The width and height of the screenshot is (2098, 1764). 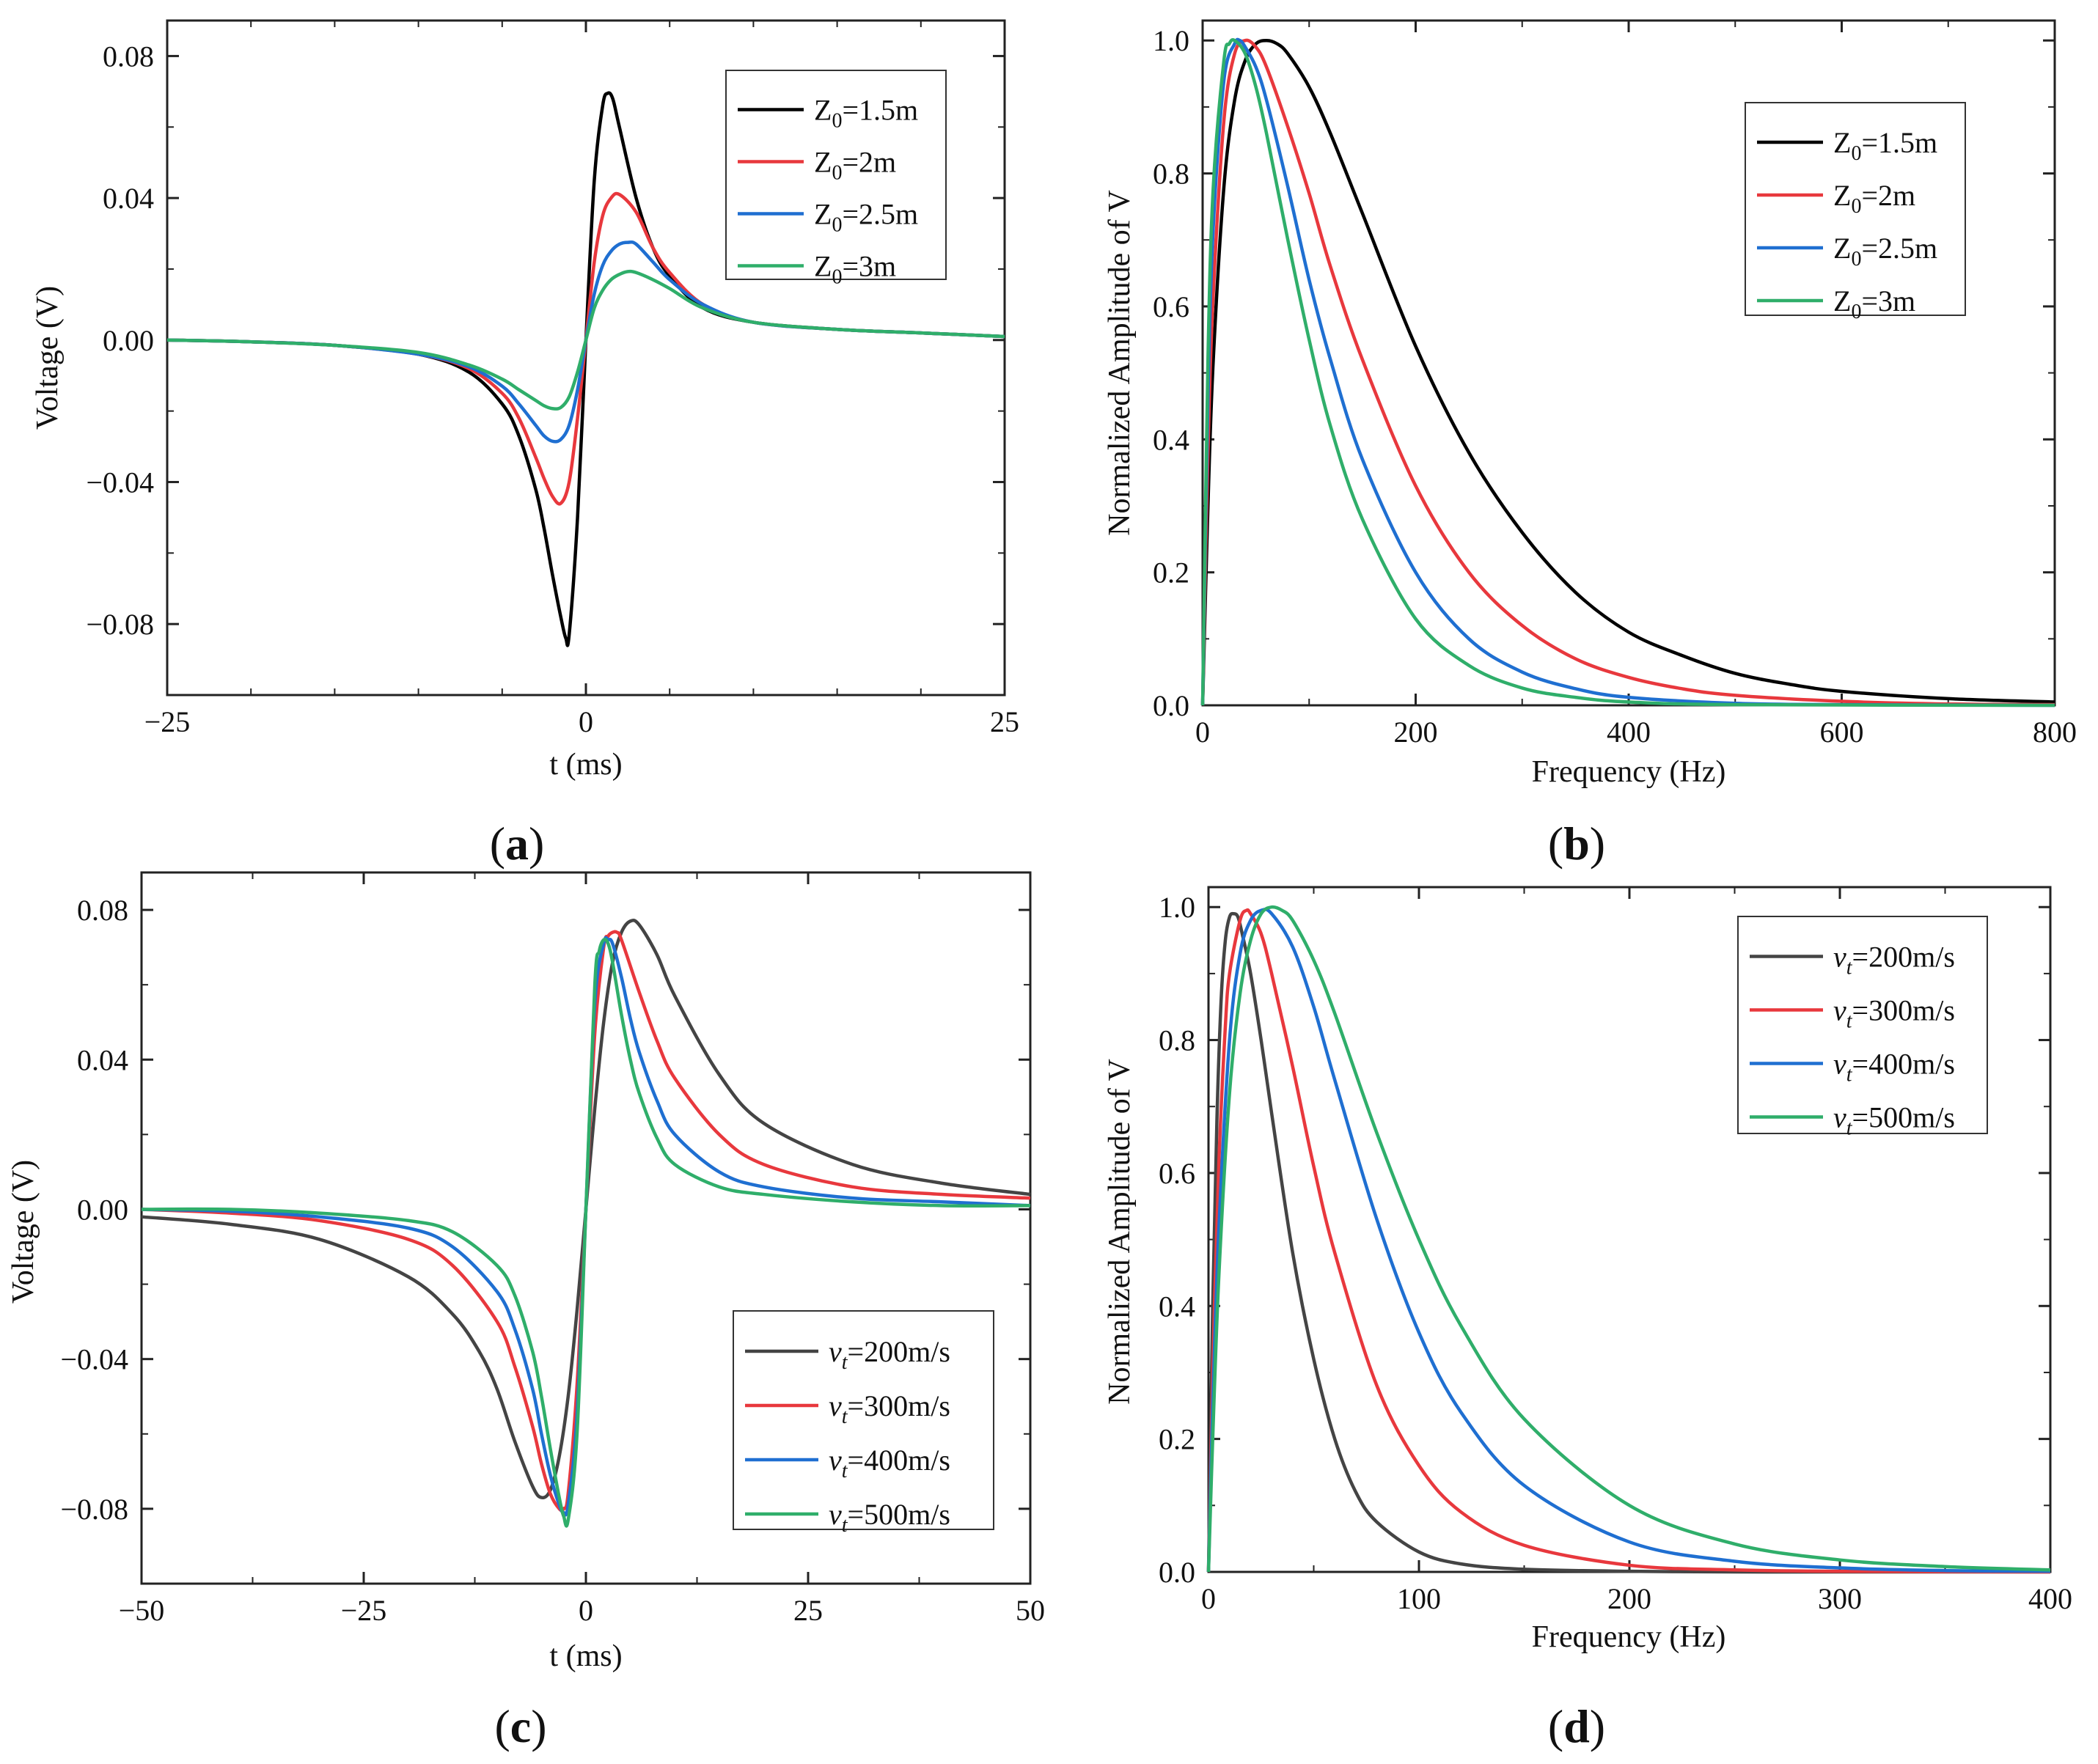 I want to click on legend-label-a-0: Z0=1.5m, so click(x=866, y=113).